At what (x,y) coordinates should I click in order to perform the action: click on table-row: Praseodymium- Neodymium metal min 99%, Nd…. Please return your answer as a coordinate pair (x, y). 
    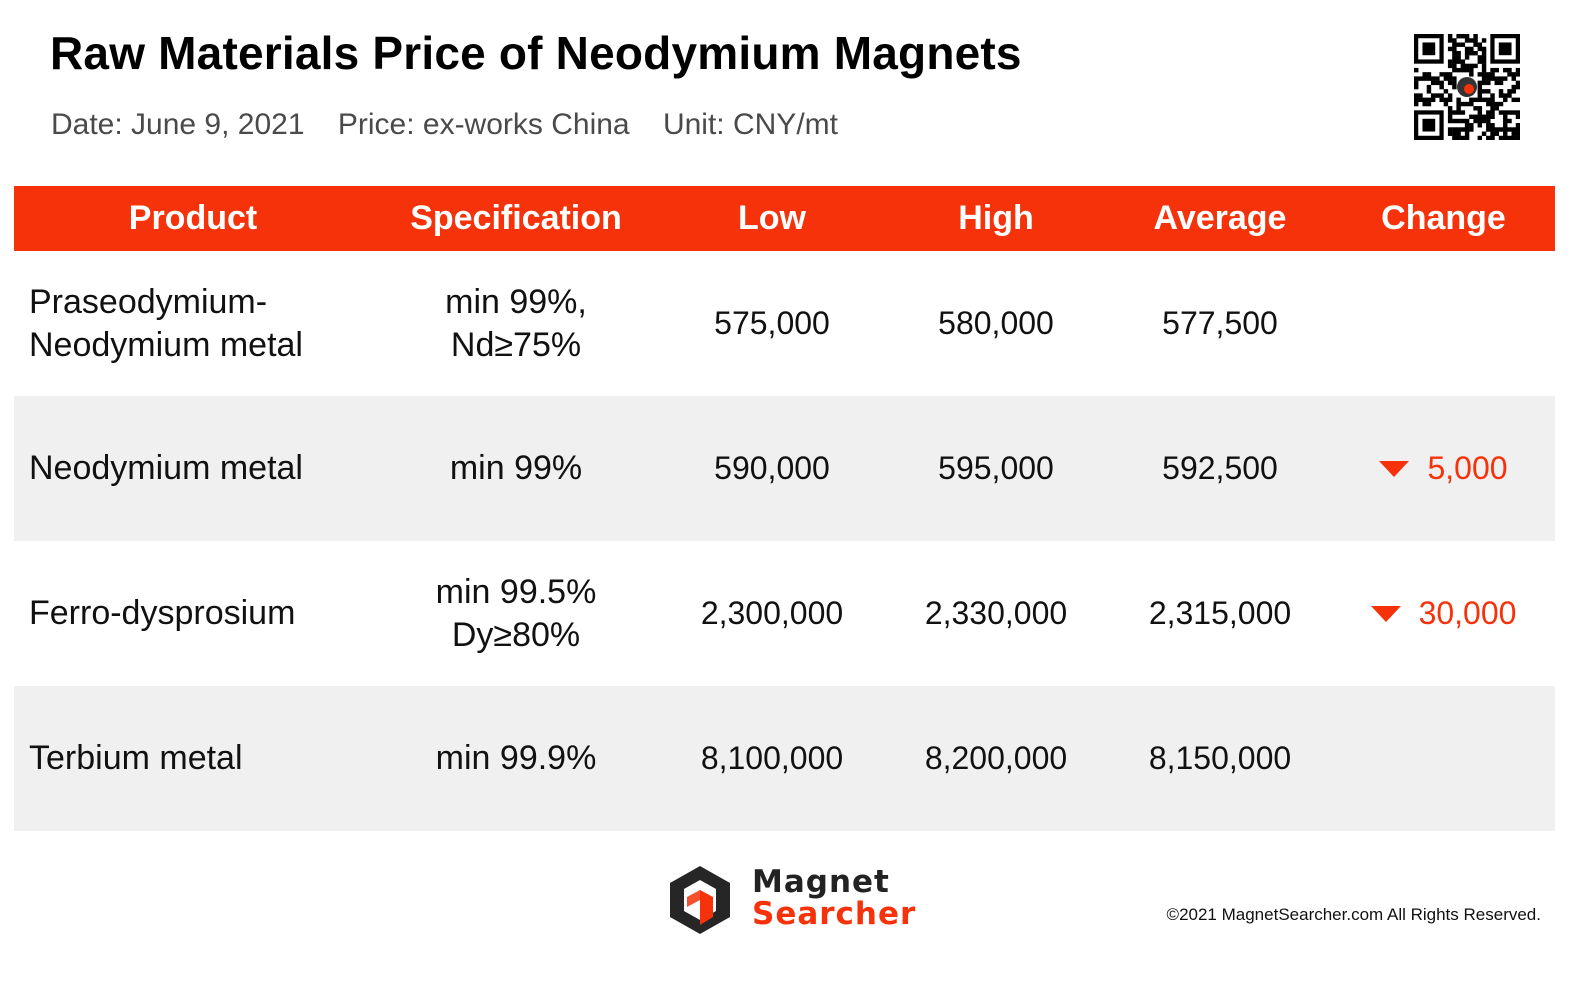
    Looking at the image, I should click on (784, 323).